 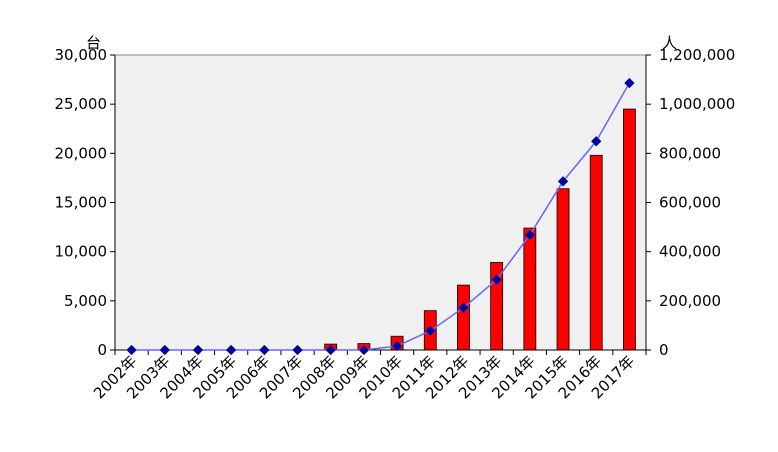 I want to click on left-axis-ticks: 0 5,000 10,000 15,000 20,000 25,000 30,000, so click(x=85, y=202).